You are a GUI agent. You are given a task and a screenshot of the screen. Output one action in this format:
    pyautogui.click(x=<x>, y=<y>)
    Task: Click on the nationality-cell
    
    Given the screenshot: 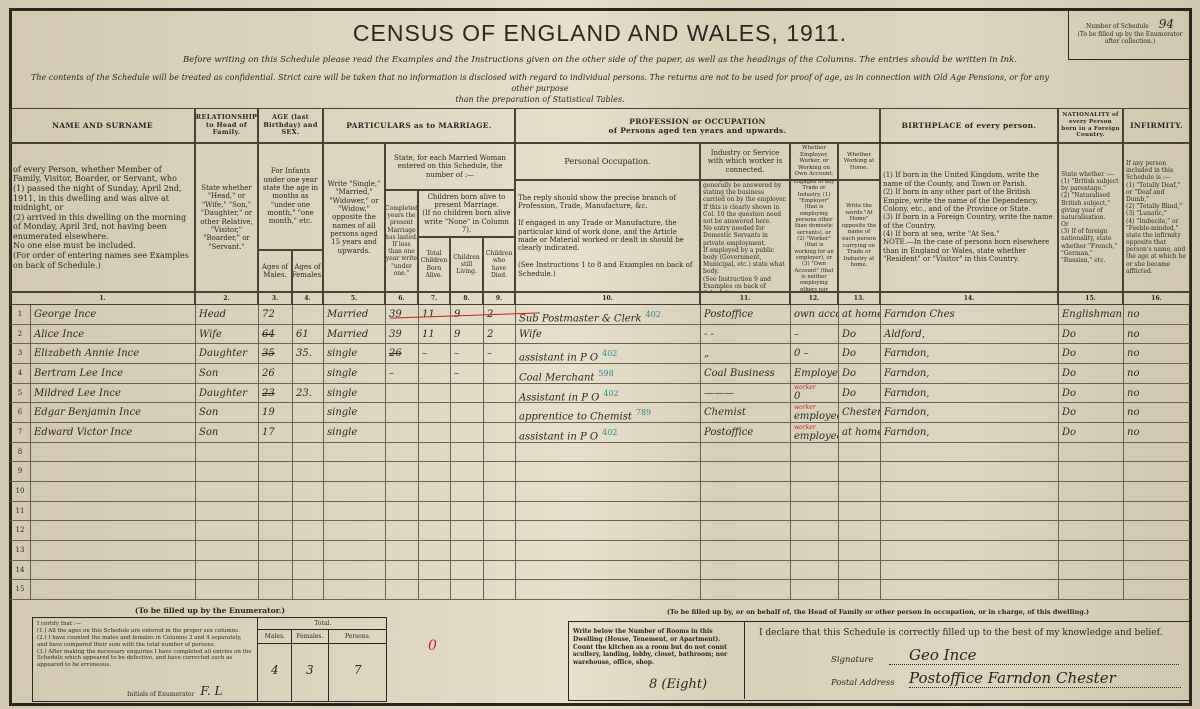 What is the action you would take?
    pyautogui.click(x=1090, y=452)
    